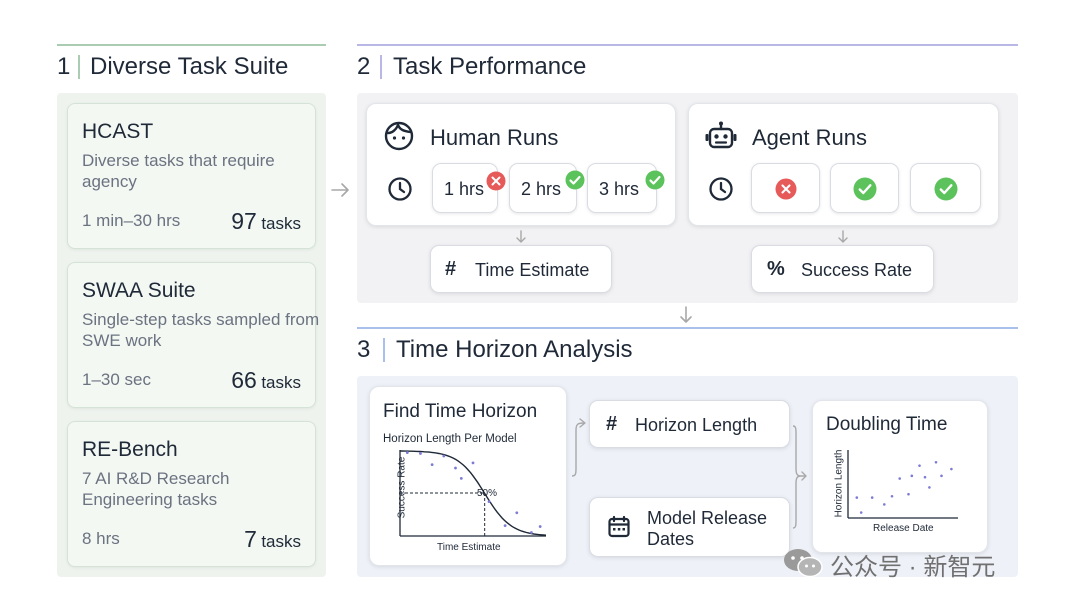  I want to click on time-estimate-card: # Time Estimate, so click(521, 269).